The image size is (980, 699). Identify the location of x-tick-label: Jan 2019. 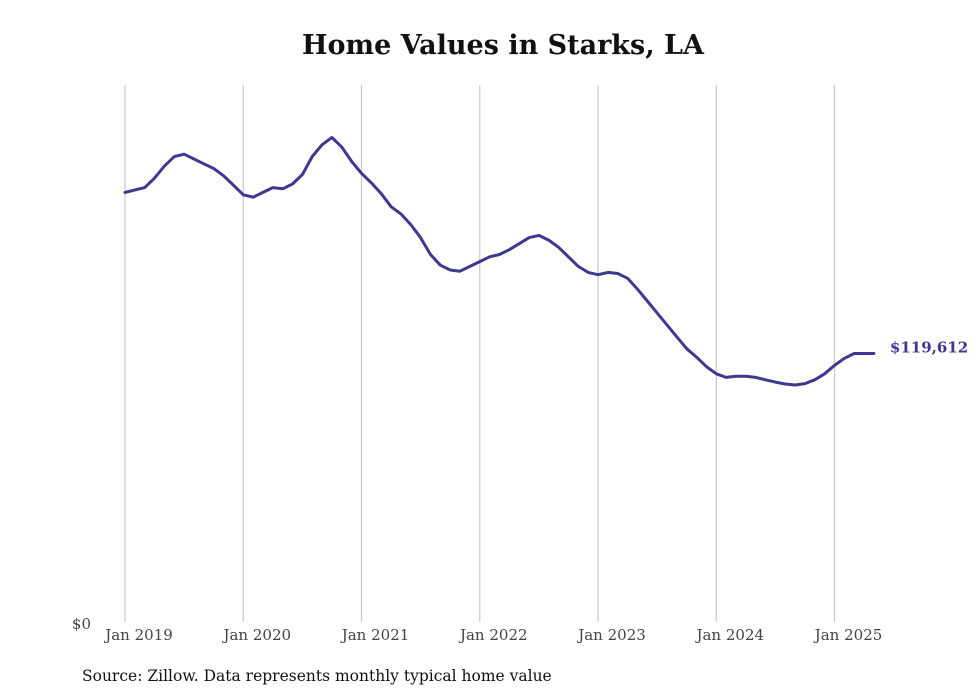
(138, 635).